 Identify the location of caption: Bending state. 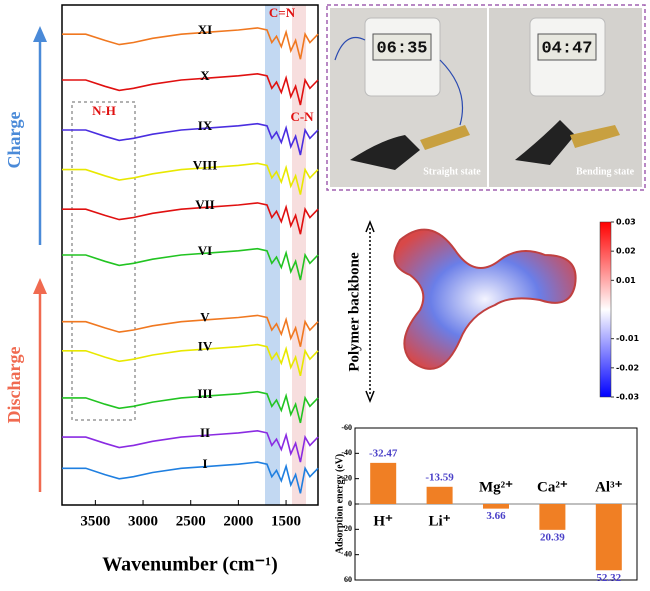
(605, 171).